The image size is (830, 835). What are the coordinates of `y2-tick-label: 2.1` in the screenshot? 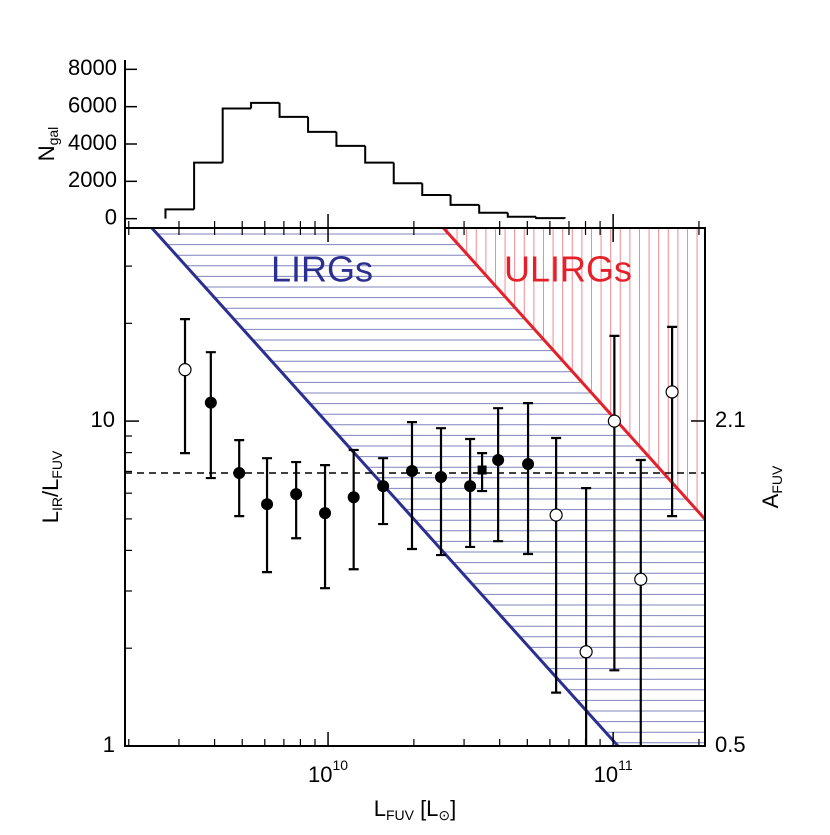 It's located at (730, 419).